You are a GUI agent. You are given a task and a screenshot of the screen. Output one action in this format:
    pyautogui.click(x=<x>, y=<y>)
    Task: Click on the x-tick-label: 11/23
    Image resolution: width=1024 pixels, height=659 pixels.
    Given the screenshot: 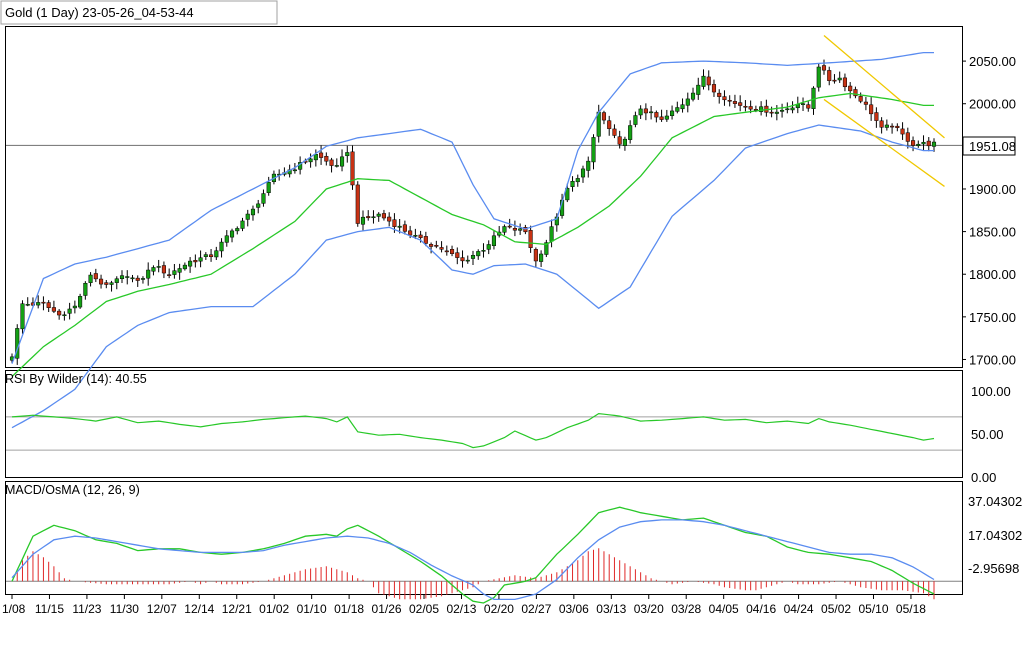 What is the action you would take?
    pyautogui.click(x=86, y=609)
    